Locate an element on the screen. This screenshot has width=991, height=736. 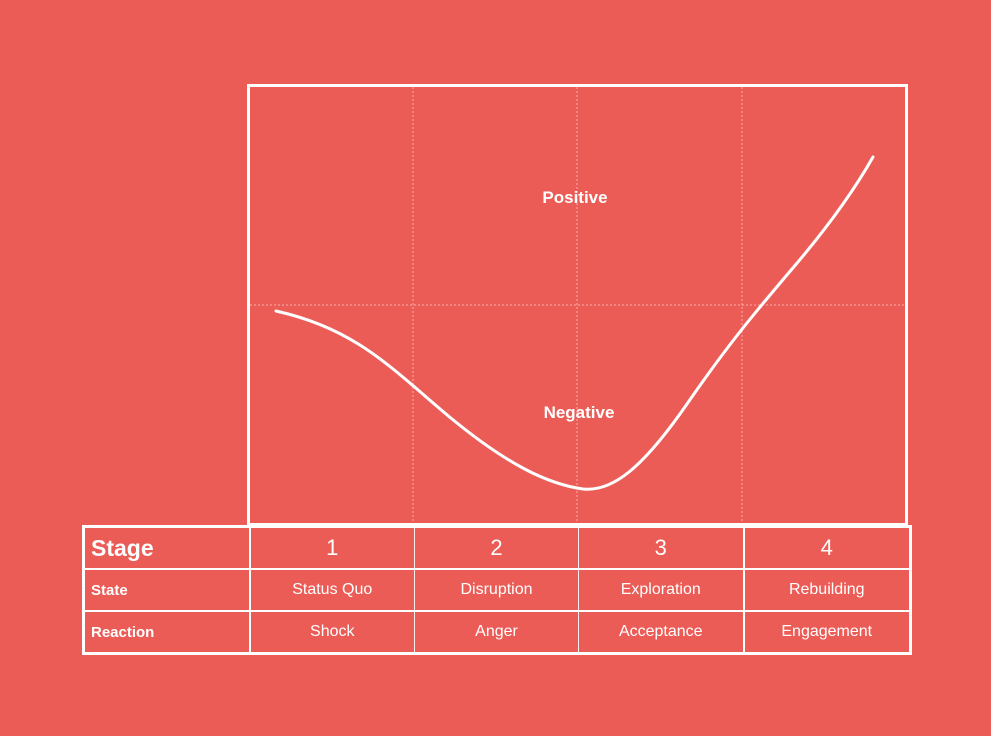
negative-zone-label: Negative is located at coordinates (579, 412).